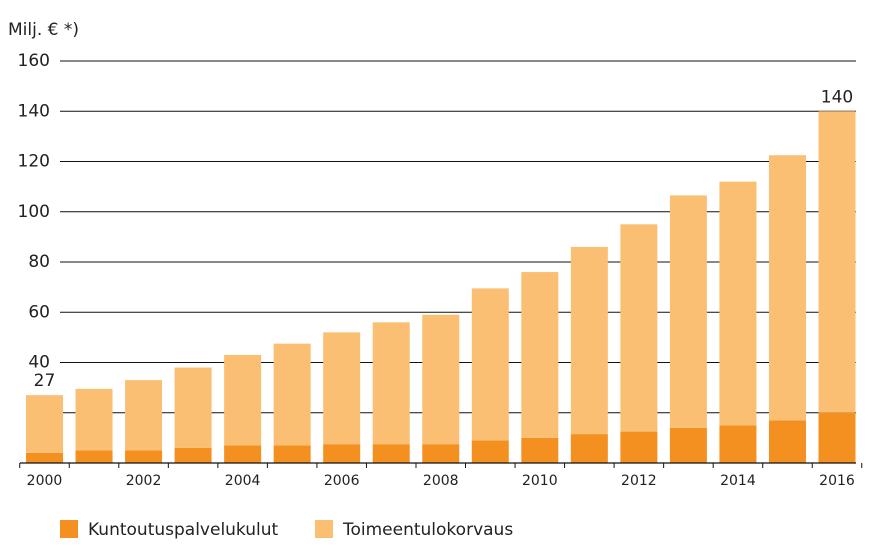  I want to click on x-tick-label: 2014, so click(738, 481).